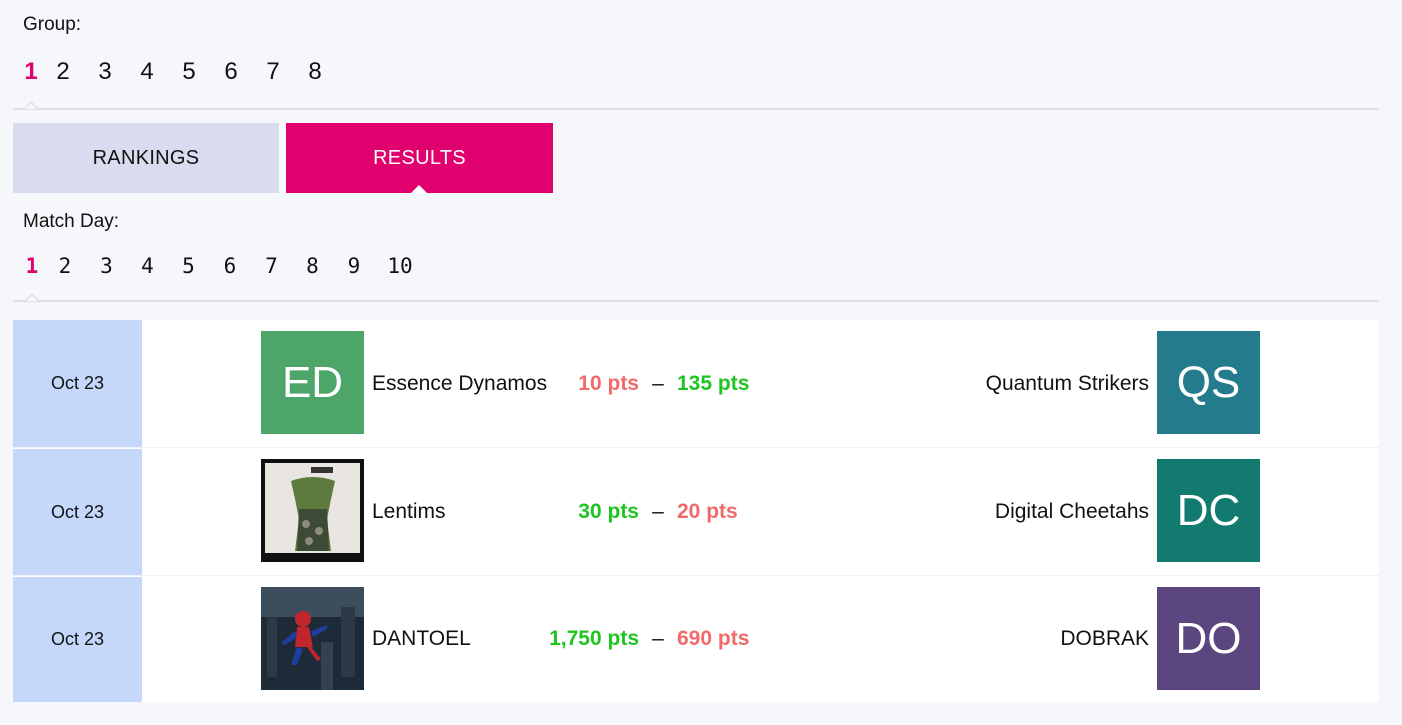 The width and height of the screenshot is (1402, 725). I want to click on tab-rankings: RANKINGS, so click(146, 158).